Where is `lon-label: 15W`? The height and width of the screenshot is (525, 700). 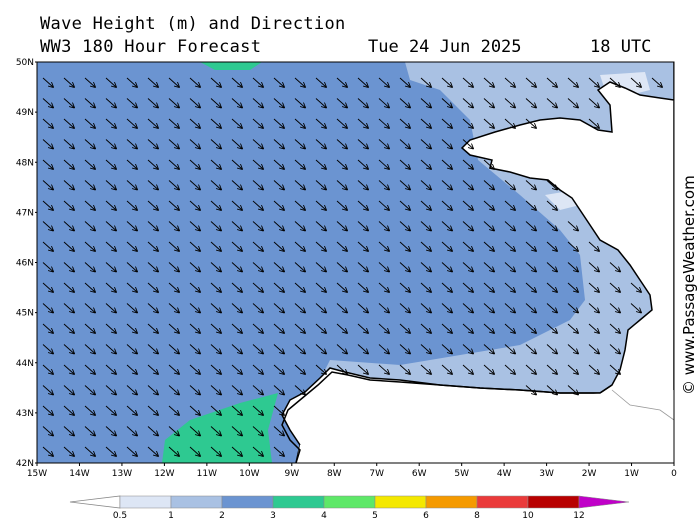 lon-label: 15W is located at coordinates (37, 474).